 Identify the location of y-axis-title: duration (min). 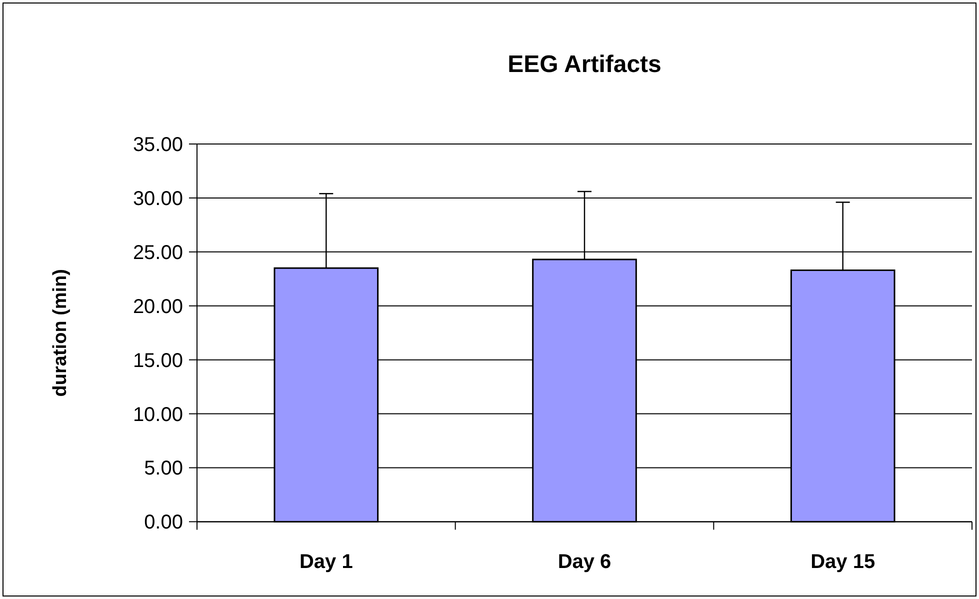
(60, 333).